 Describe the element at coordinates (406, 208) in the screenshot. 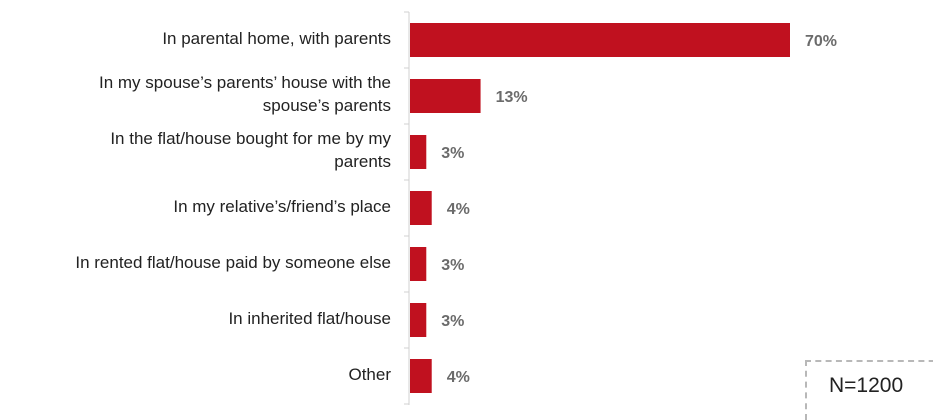

I see `y-axis-ticks` at that location.